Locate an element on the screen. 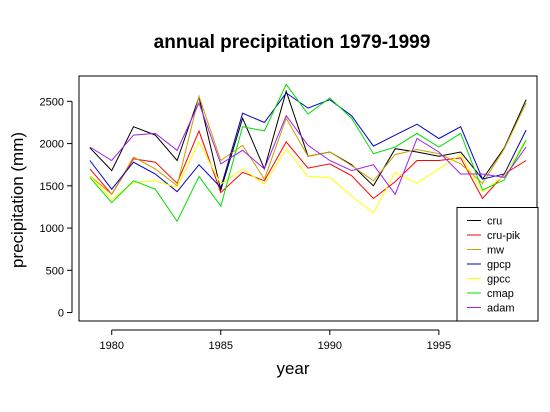 This screenshot has height=412, width=550. legend-label: mw is located at coordinates (495, 251).